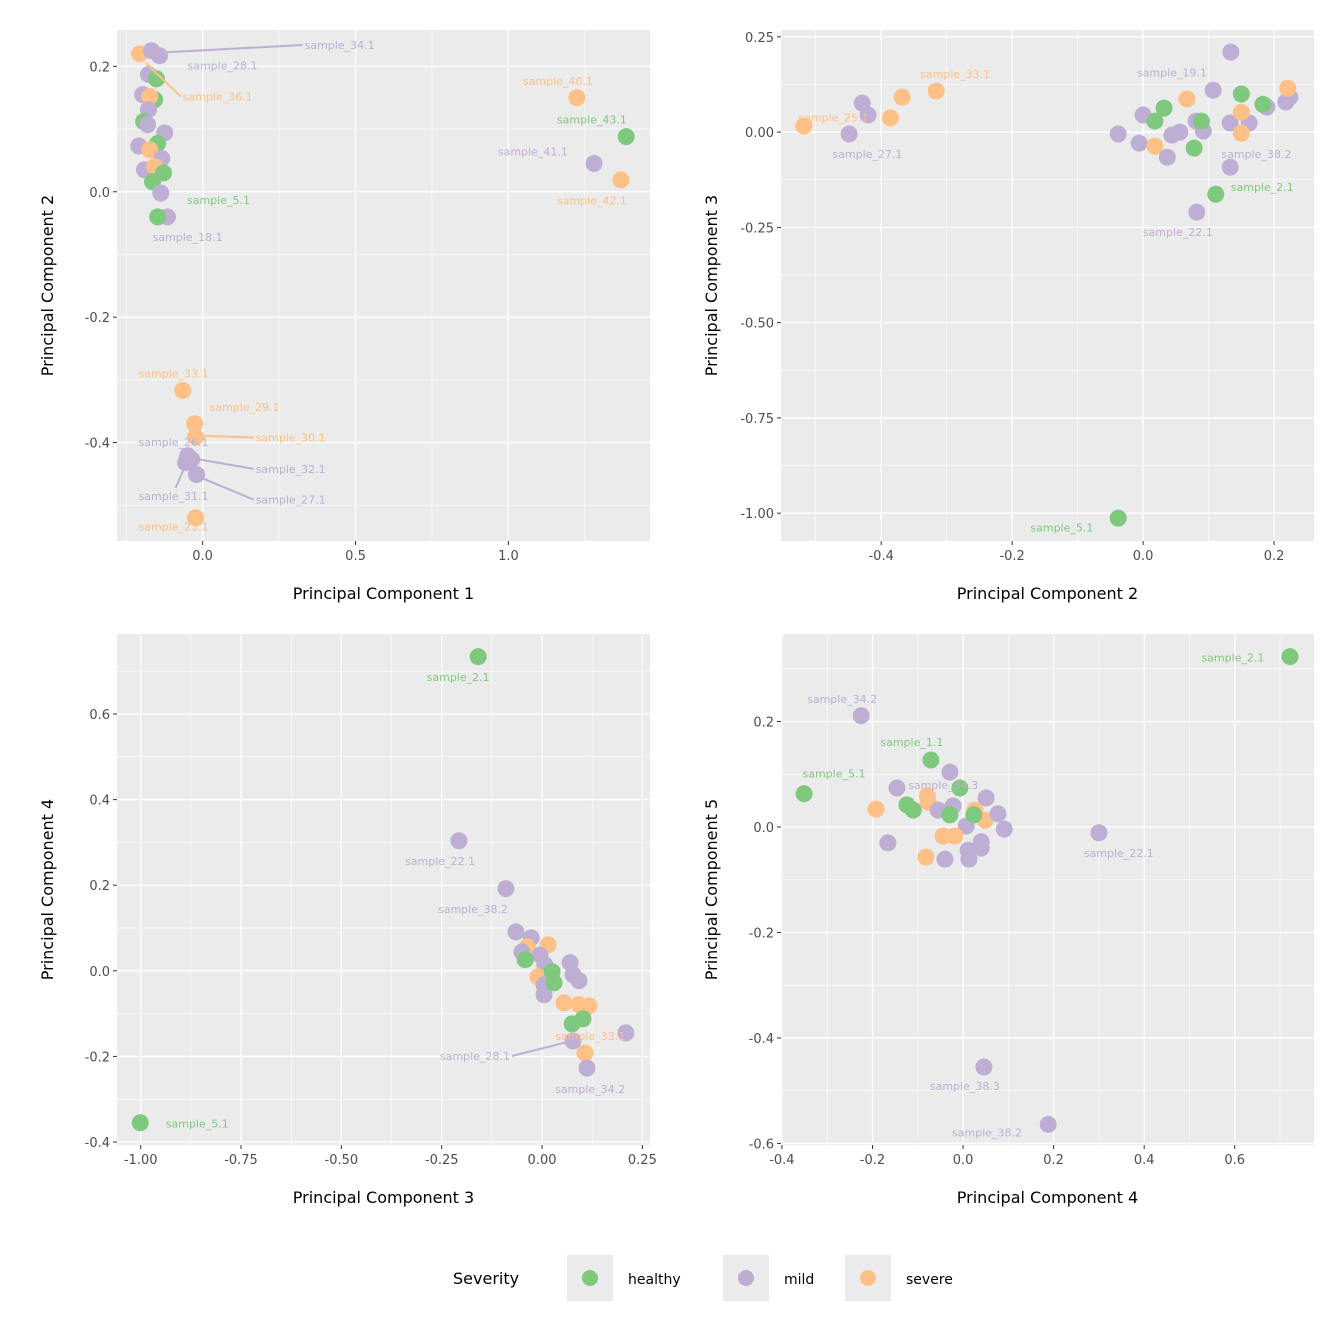  Describe the element at coordinates (711, 285) in the screenshot. I see `y-axis-title: Principal Component 3` at that location.